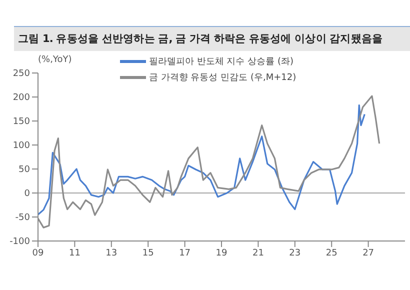 The width and height of the screenshot is (410, 290). What do you see at coordinates (21, 74) in the screenshot?
I see `y-tick-label: 250` at bounding box center [21, 74].